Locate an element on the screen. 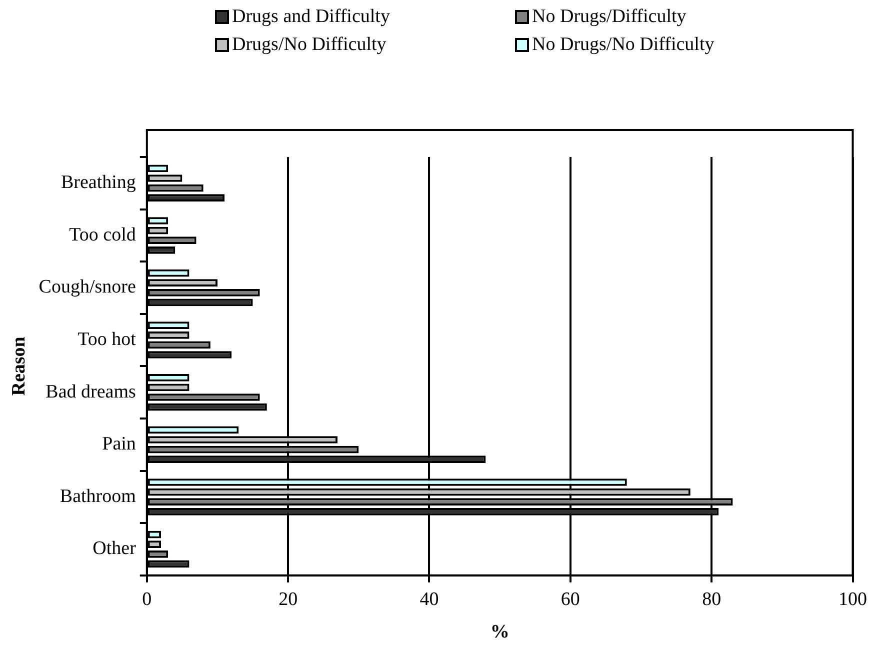  y-tick-label: Too hot is located at coordinates (107, 339).